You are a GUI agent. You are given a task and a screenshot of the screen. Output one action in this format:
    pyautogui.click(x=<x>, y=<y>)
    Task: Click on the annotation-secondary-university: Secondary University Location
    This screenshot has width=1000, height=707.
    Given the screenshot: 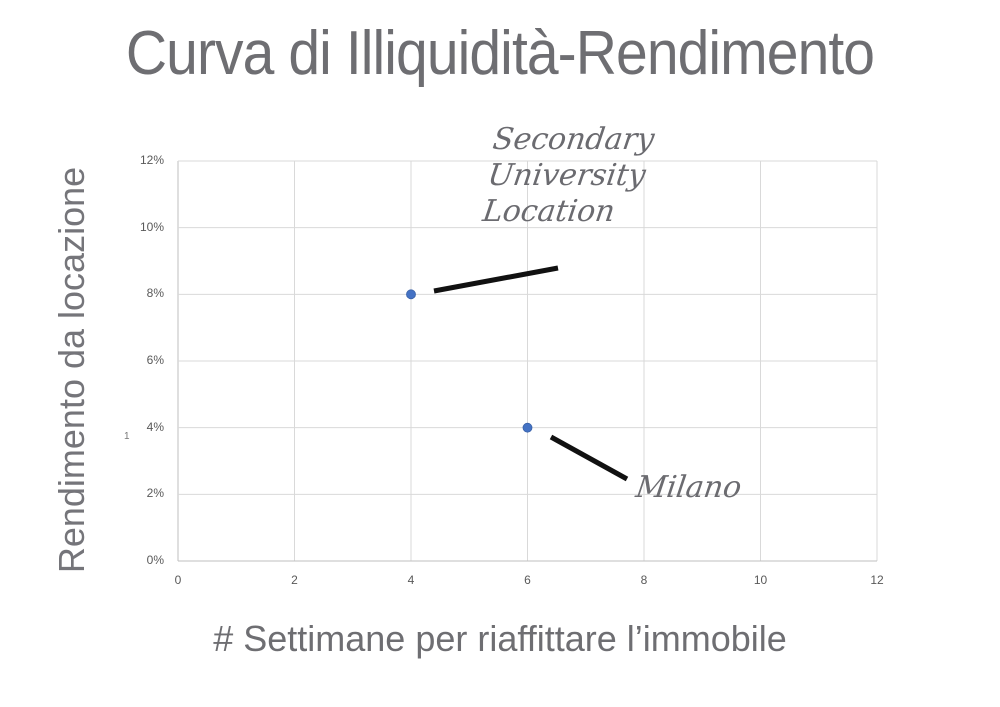 What is the action you would take?
    pyautogui.click(x=568, y=176)
    